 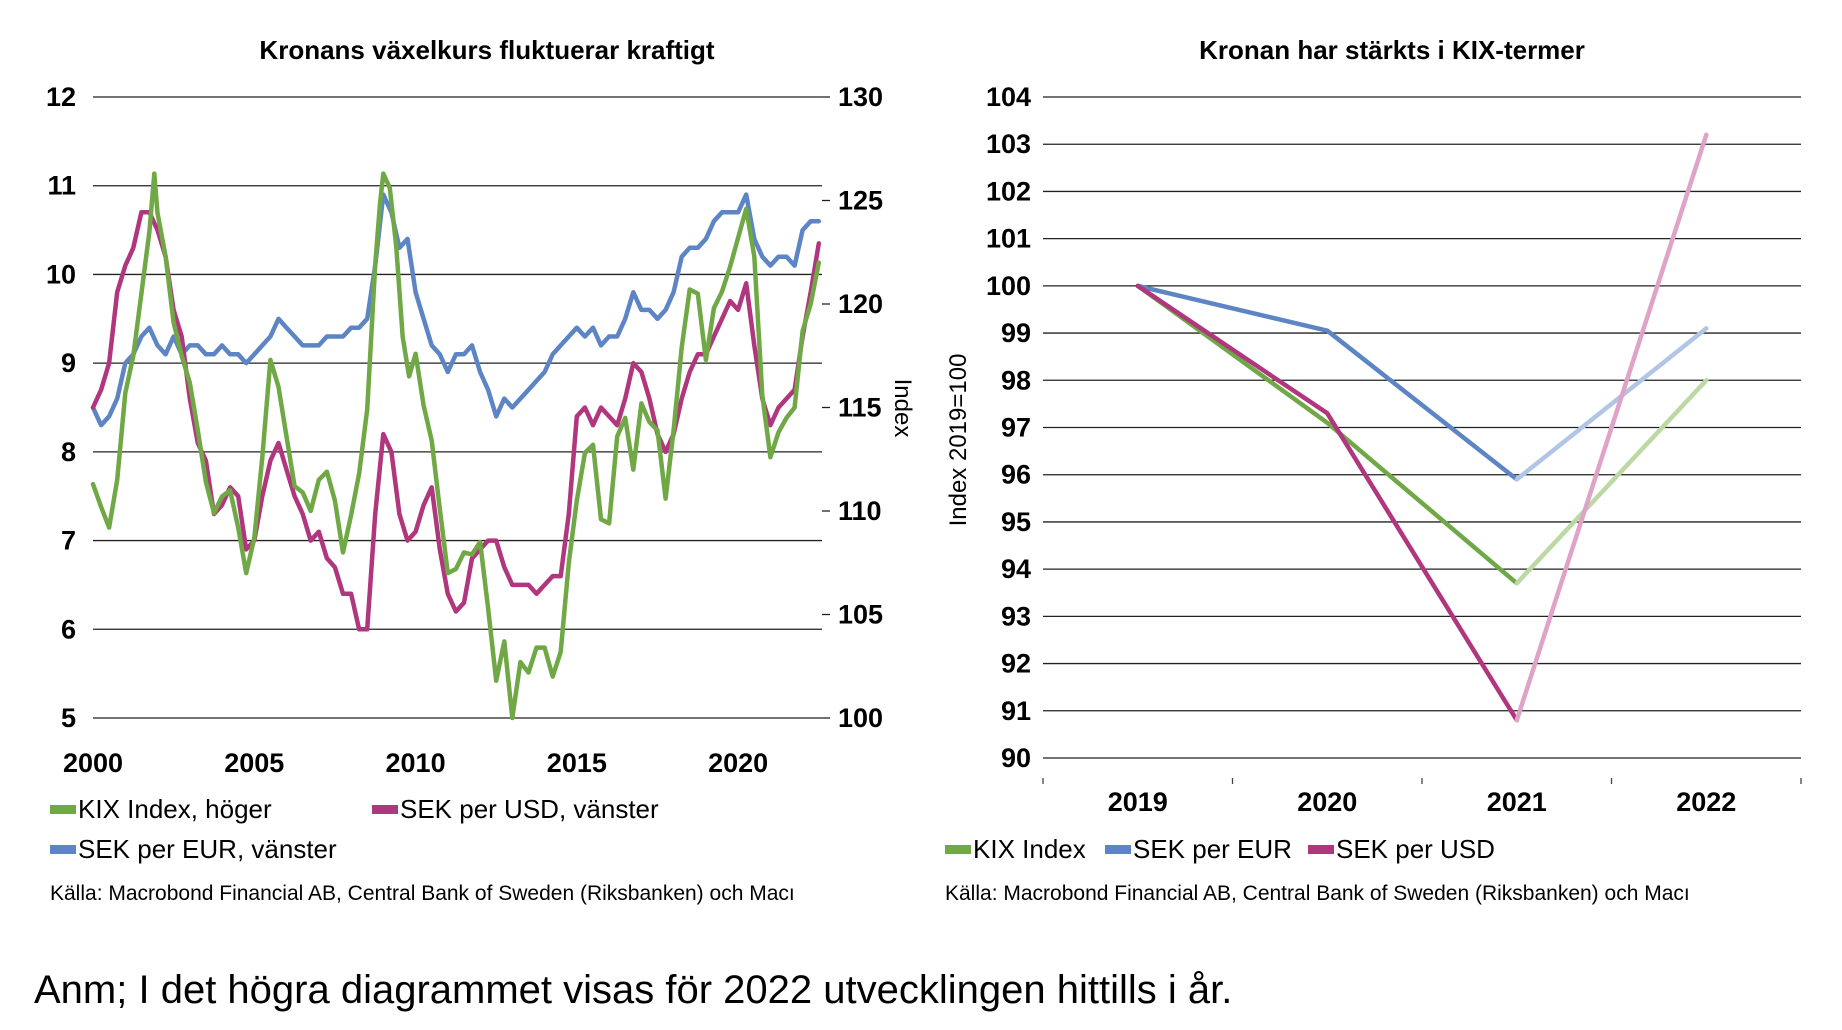 I want to click on right-y-tick-label: 91, so click(x=1016, y=711).